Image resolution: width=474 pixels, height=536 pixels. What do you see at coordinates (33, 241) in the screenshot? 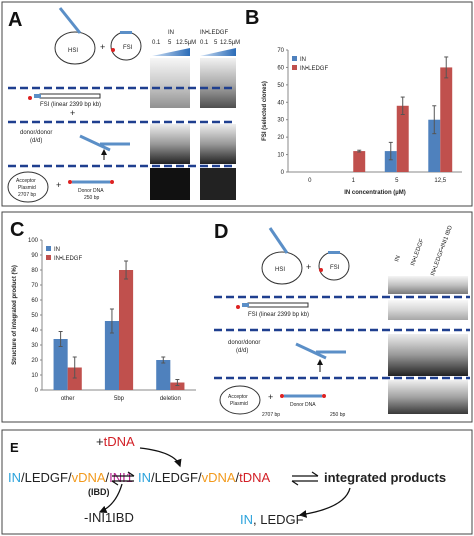
I see `y-tick-label: 100` at bounding box center [33, 241].